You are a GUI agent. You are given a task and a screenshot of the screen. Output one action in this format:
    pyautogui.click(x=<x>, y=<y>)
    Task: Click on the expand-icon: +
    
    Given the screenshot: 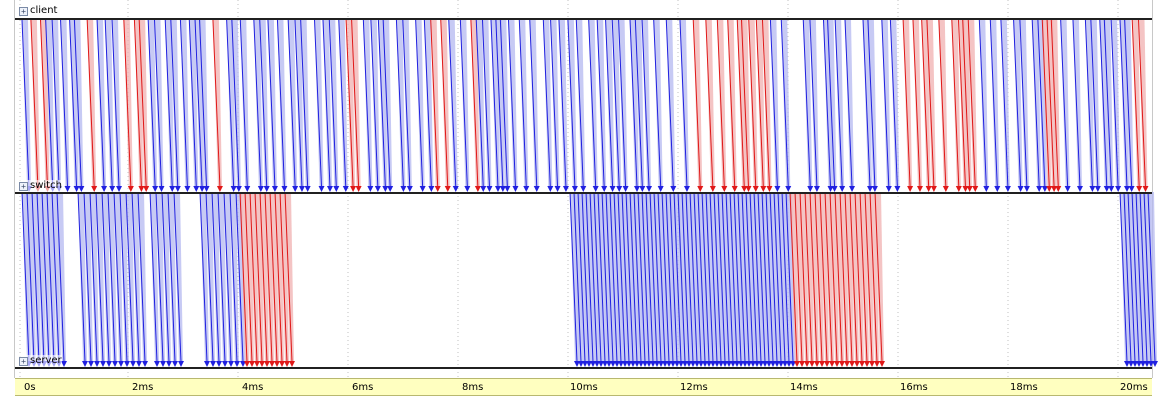 What is the action you would take?
    pyautogui.click(x=23, y=186)
    